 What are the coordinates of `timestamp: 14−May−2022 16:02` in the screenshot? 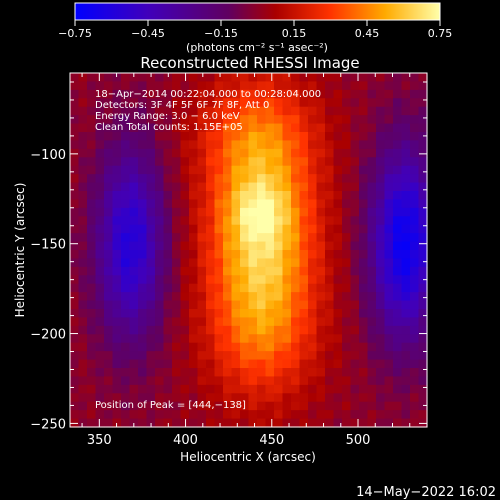 It's located at (426, 492).